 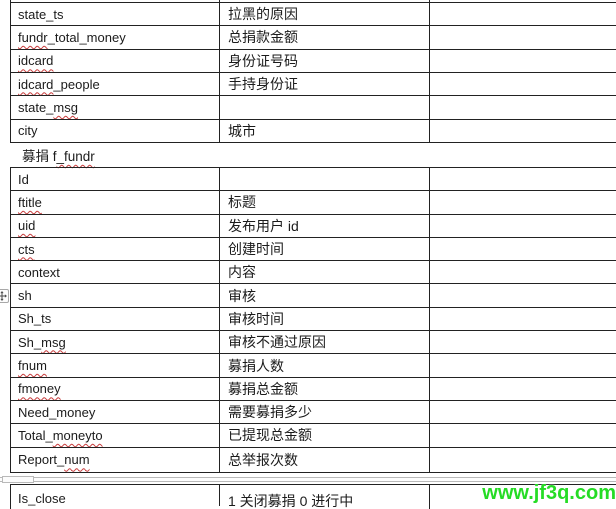 What do you see at coordinates (325, 272) in the screenshot?
I see `description-cell: 内容` at bounding box center [325, 272].